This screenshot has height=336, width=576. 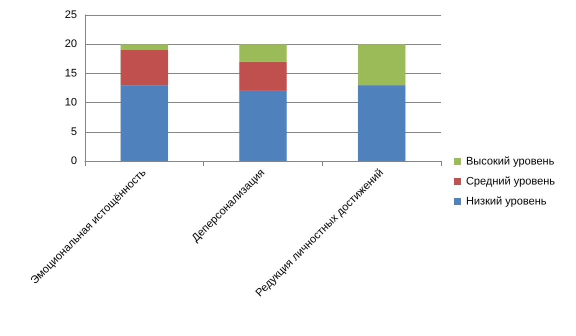 What do you see at coordinates (70, 73) in the screenshot?
I see `y-tick-label: 15` at bounding box center [70, 73].